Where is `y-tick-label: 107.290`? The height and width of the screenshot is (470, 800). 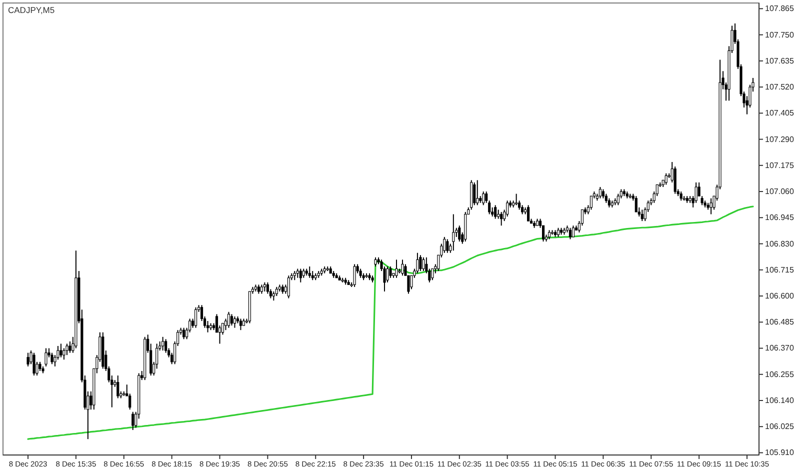
y-tick-label: 107.290 is located at coordinates (779, 139).